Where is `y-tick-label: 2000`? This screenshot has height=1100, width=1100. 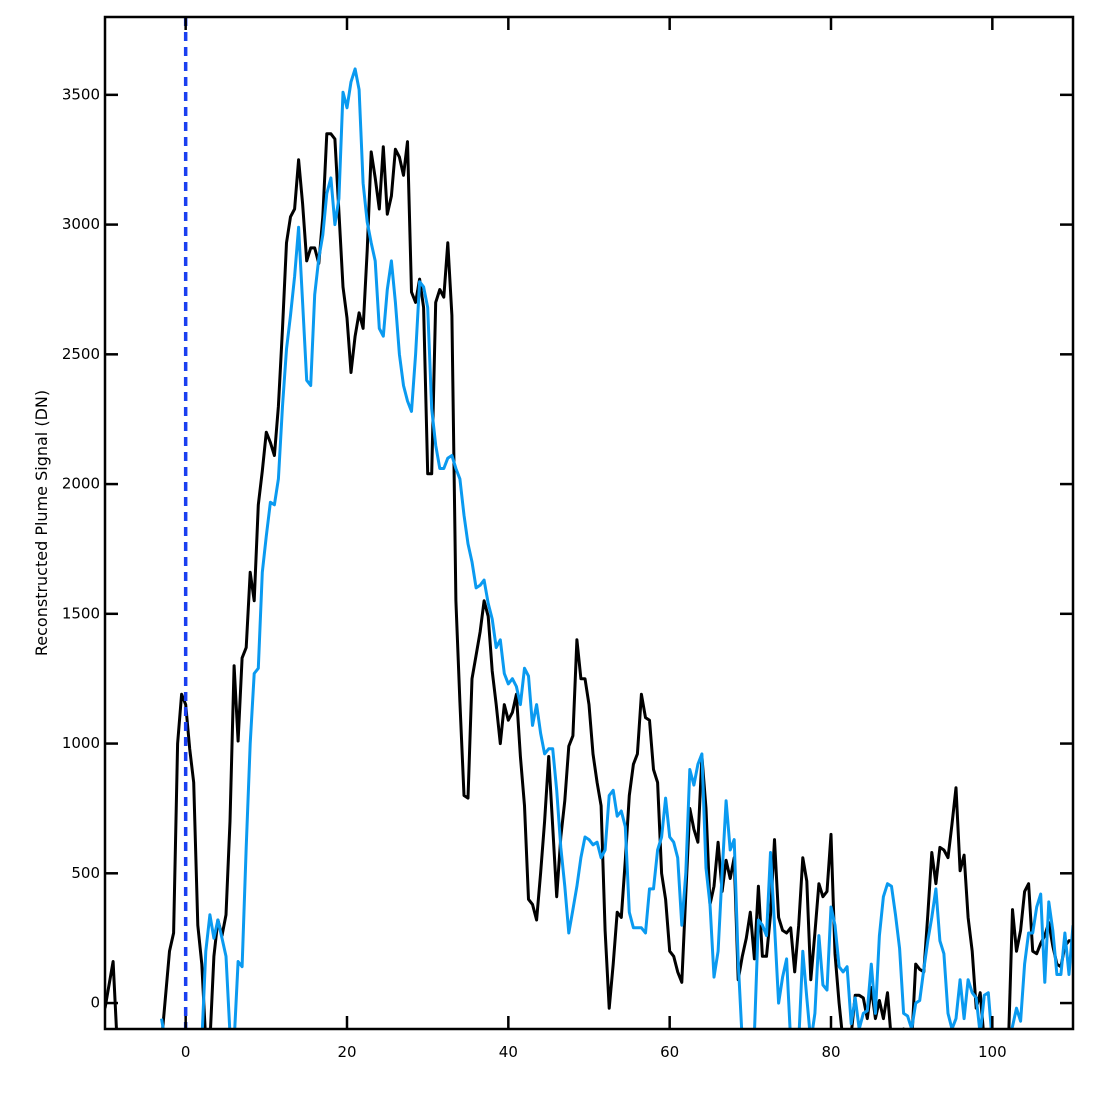
y-tick-label: 2000 is located at coordinates (81, 484).